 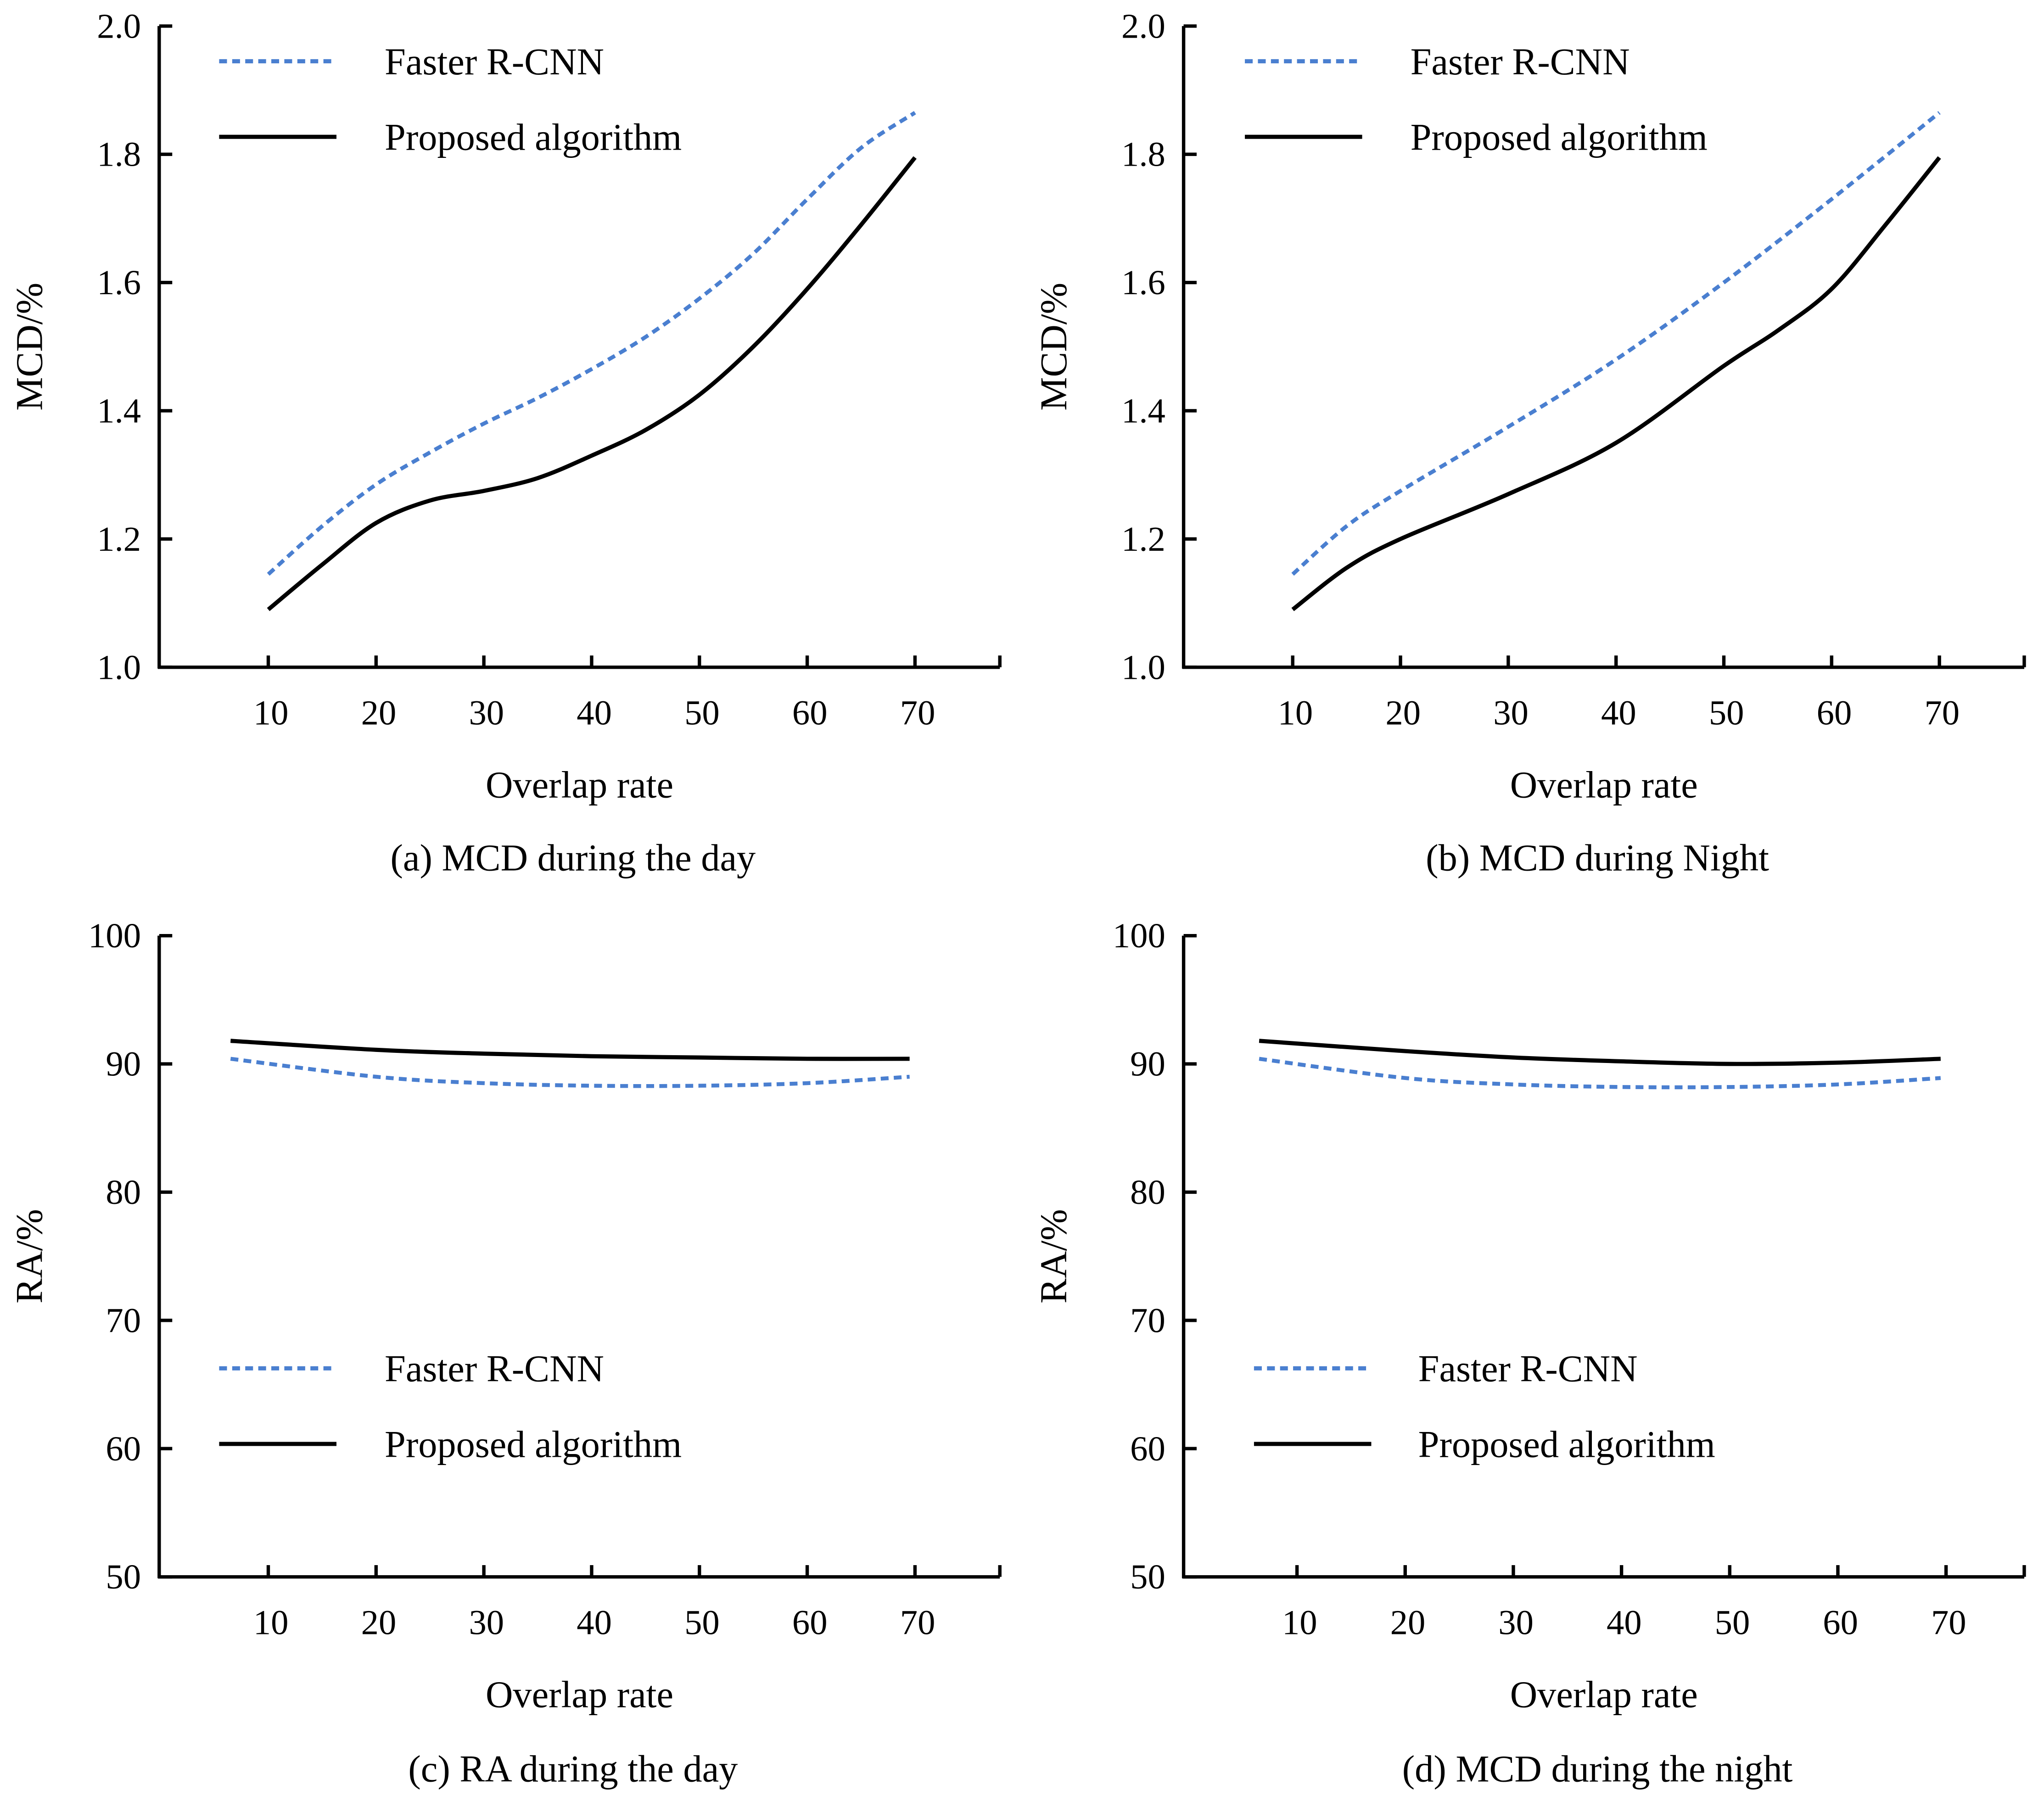 I want to click on panel-caption: (c) RA during the day, so click(x=573, y=1769).